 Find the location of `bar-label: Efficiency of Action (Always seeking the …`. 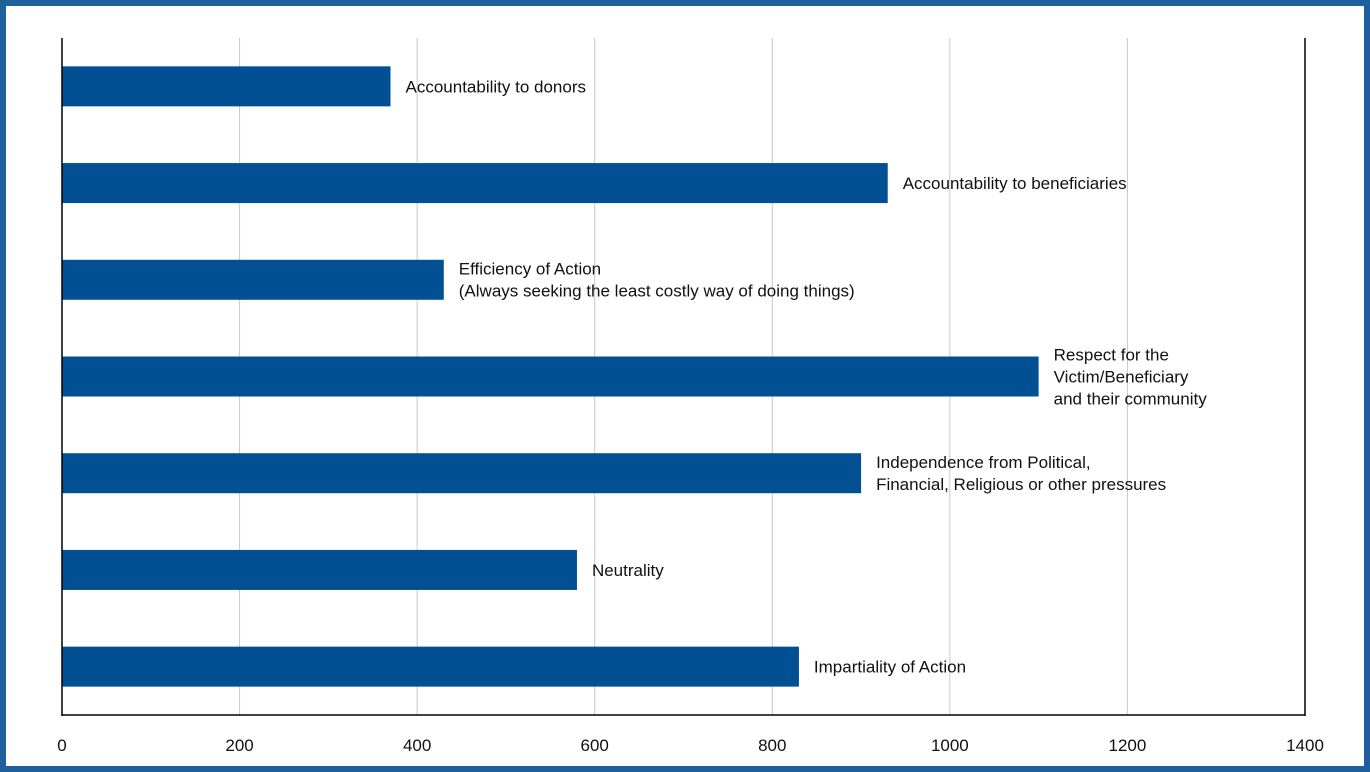

bar-label: Efficiency of Action (Always seeking the … is located at coordinates (657, 280).